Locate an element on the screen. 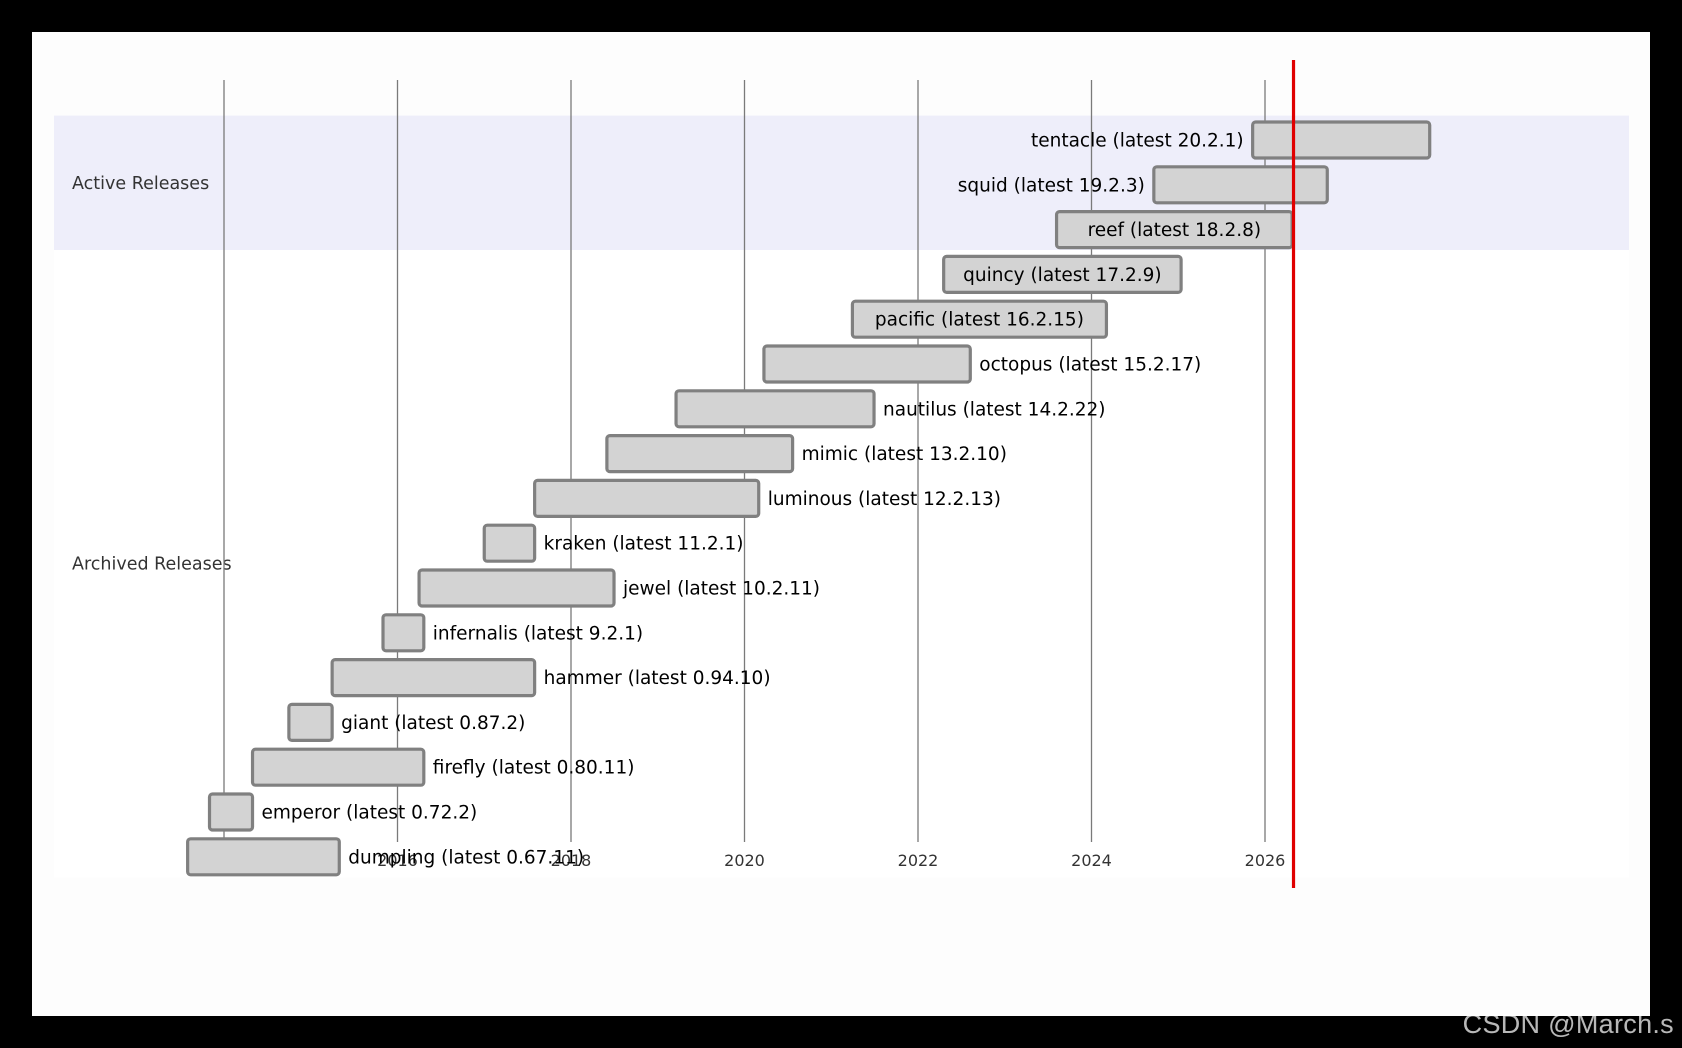 Image resolution: width=1682 pixels, height=1048 pixels. x-tick-label: 2016 is located at coordinates (397, 860).